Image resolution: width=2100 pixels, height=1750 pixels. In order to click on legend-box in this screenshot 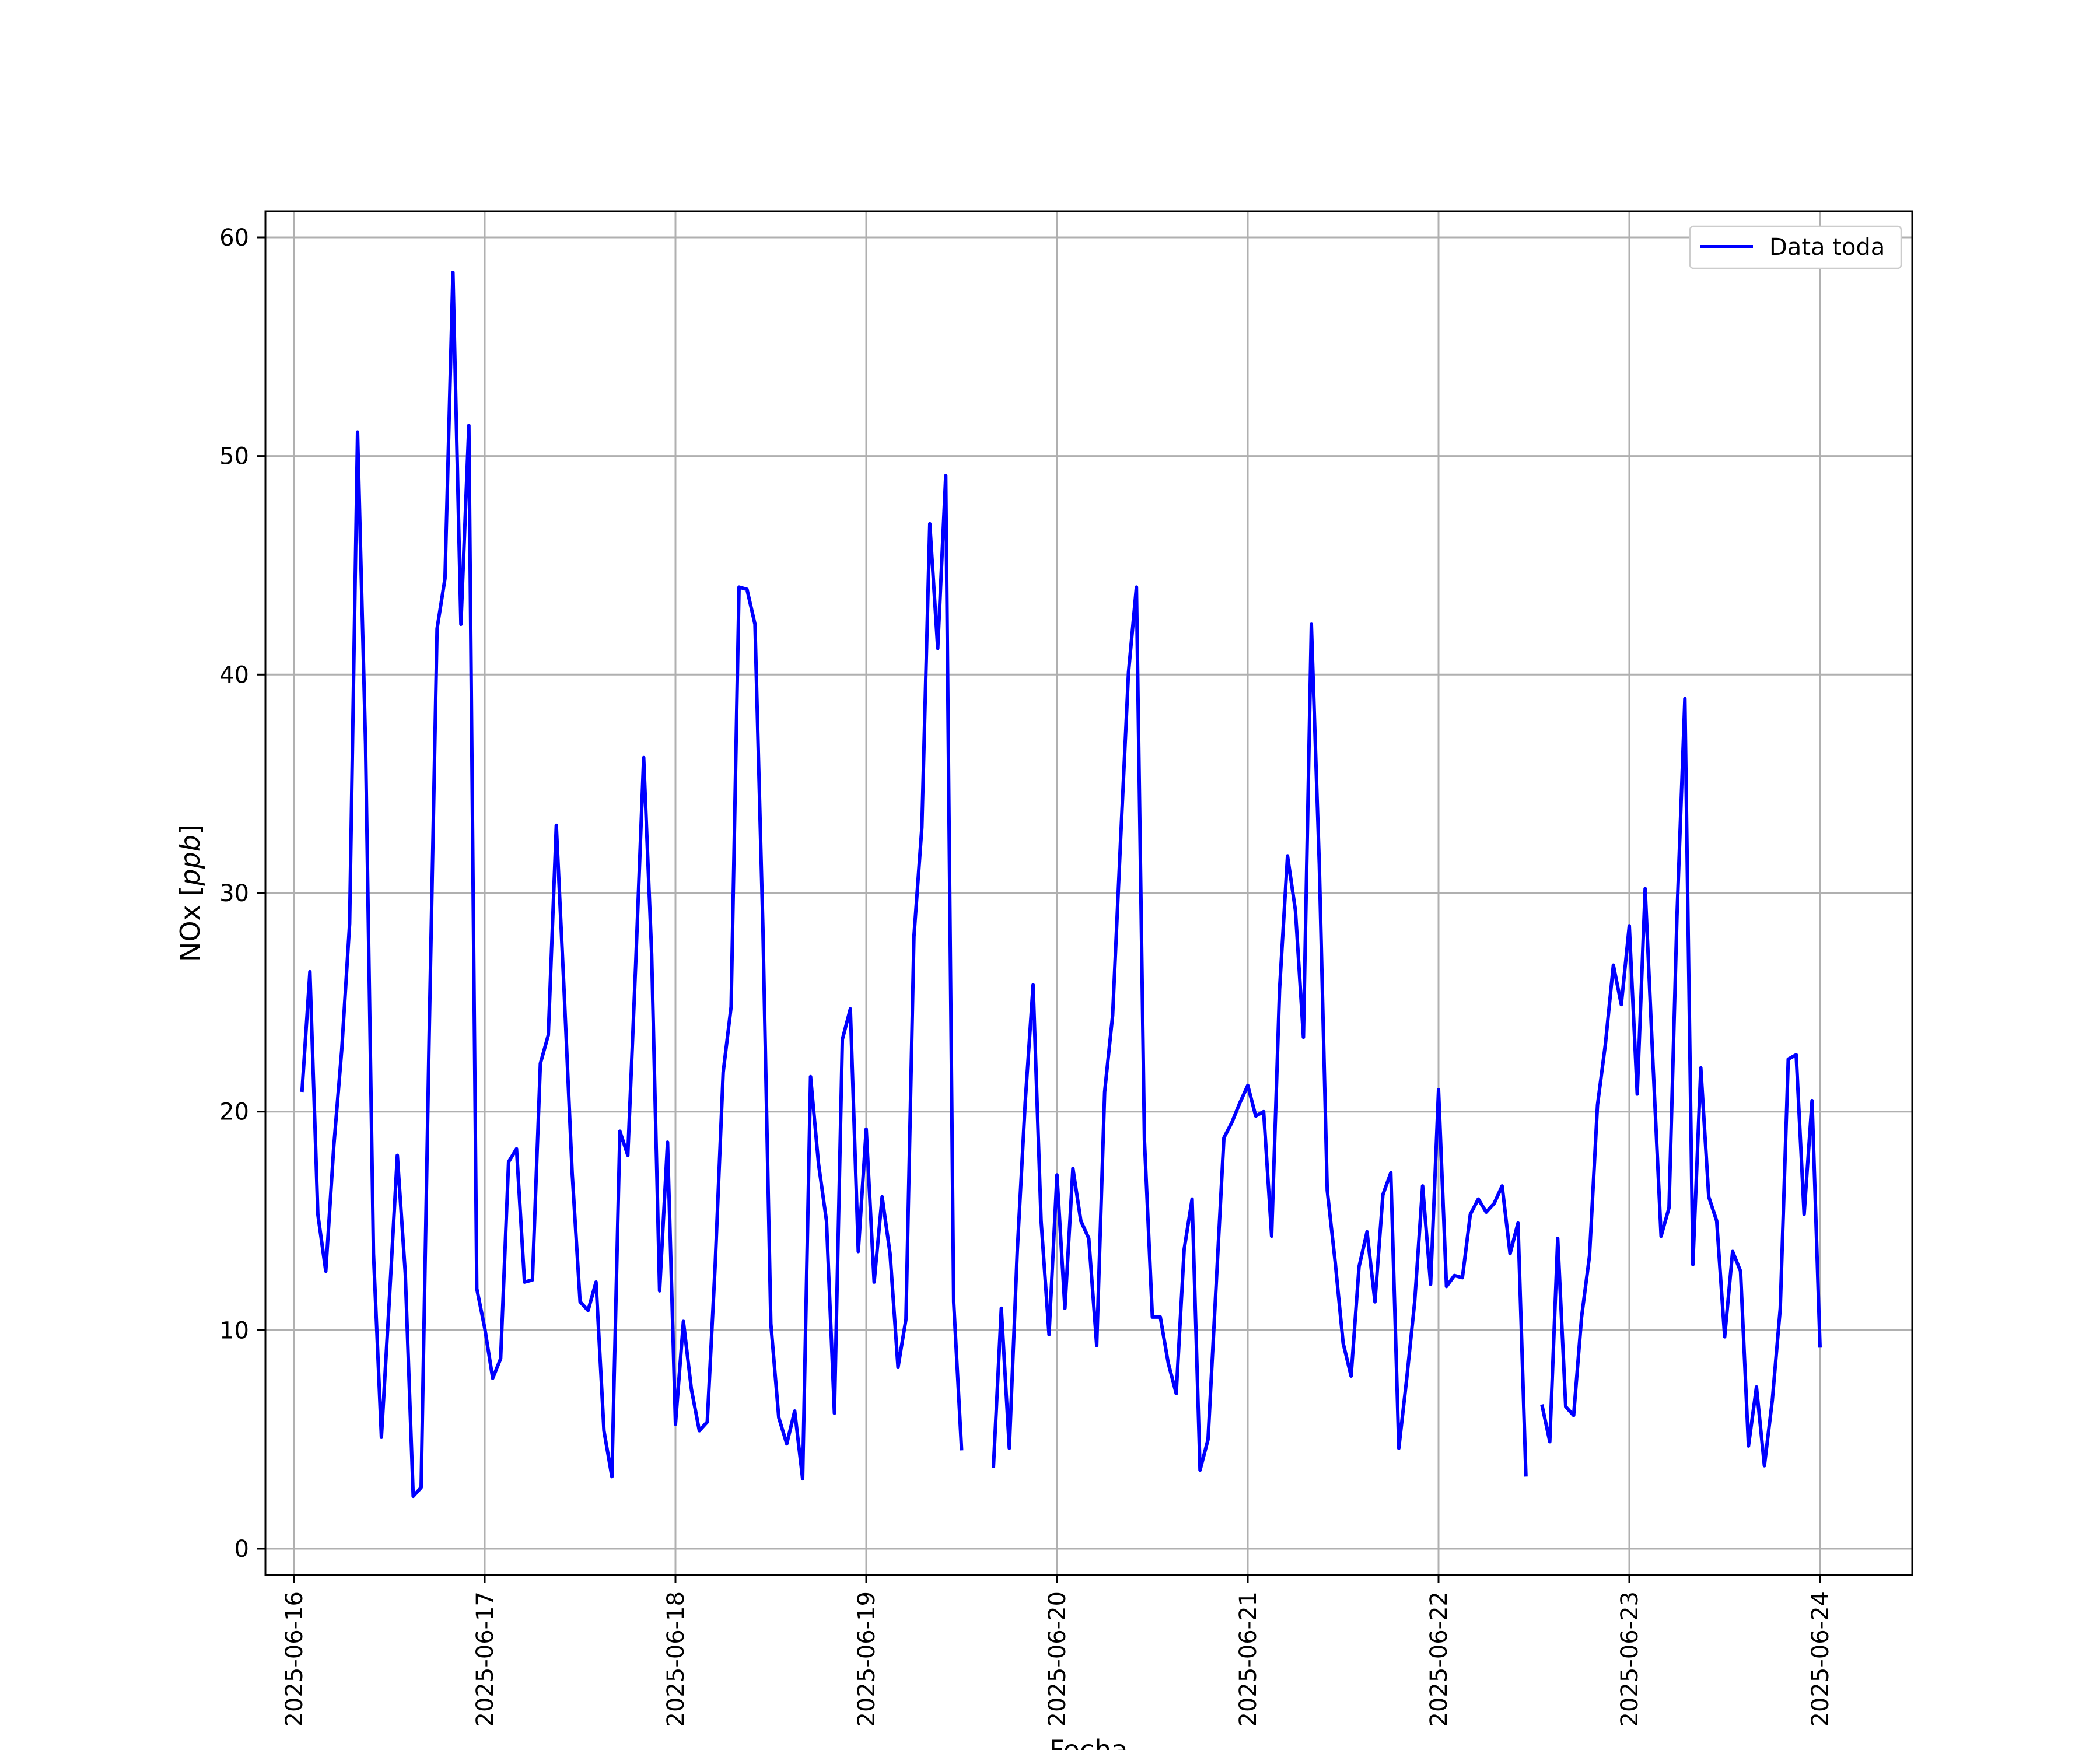, I will do `click(1796, 247)`.